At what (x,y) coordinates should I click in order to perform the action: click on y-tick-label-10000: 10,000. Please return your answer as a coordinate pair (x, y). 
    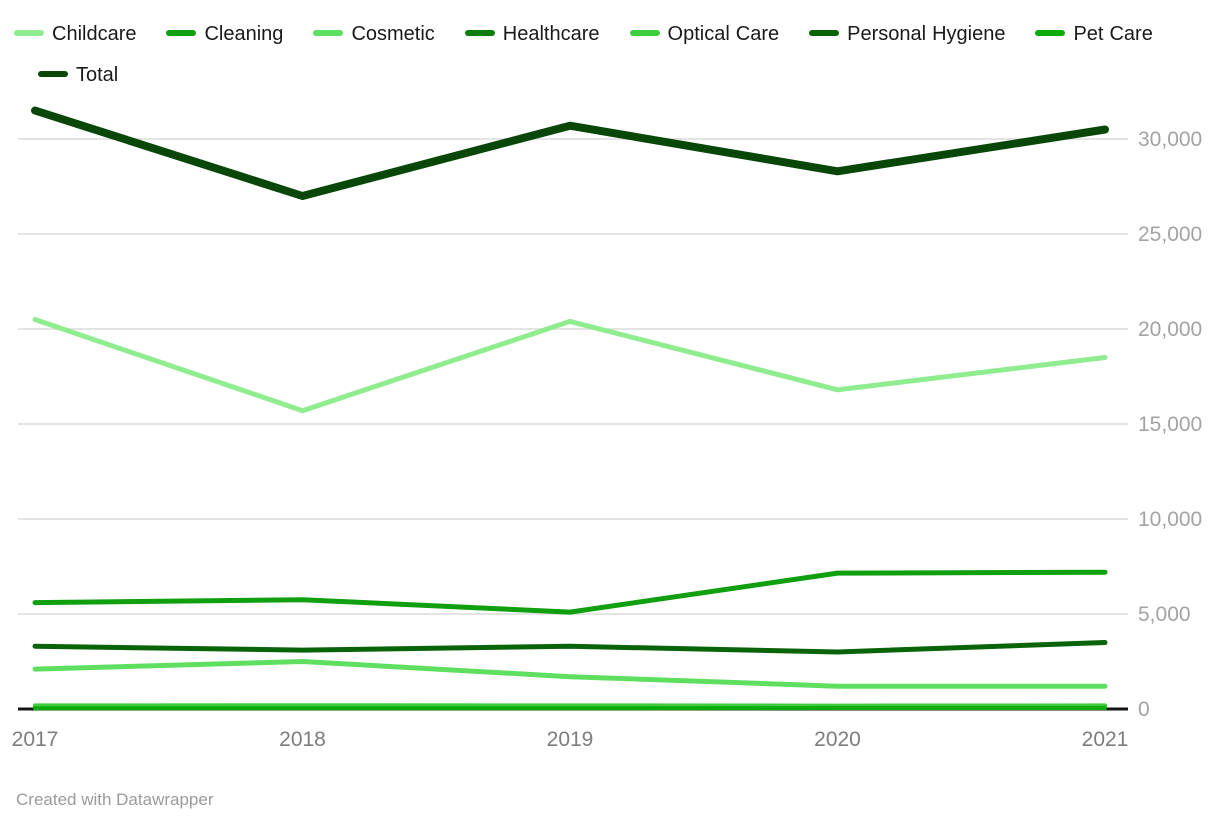
    Looking at the image, I should click on (1170, 519).